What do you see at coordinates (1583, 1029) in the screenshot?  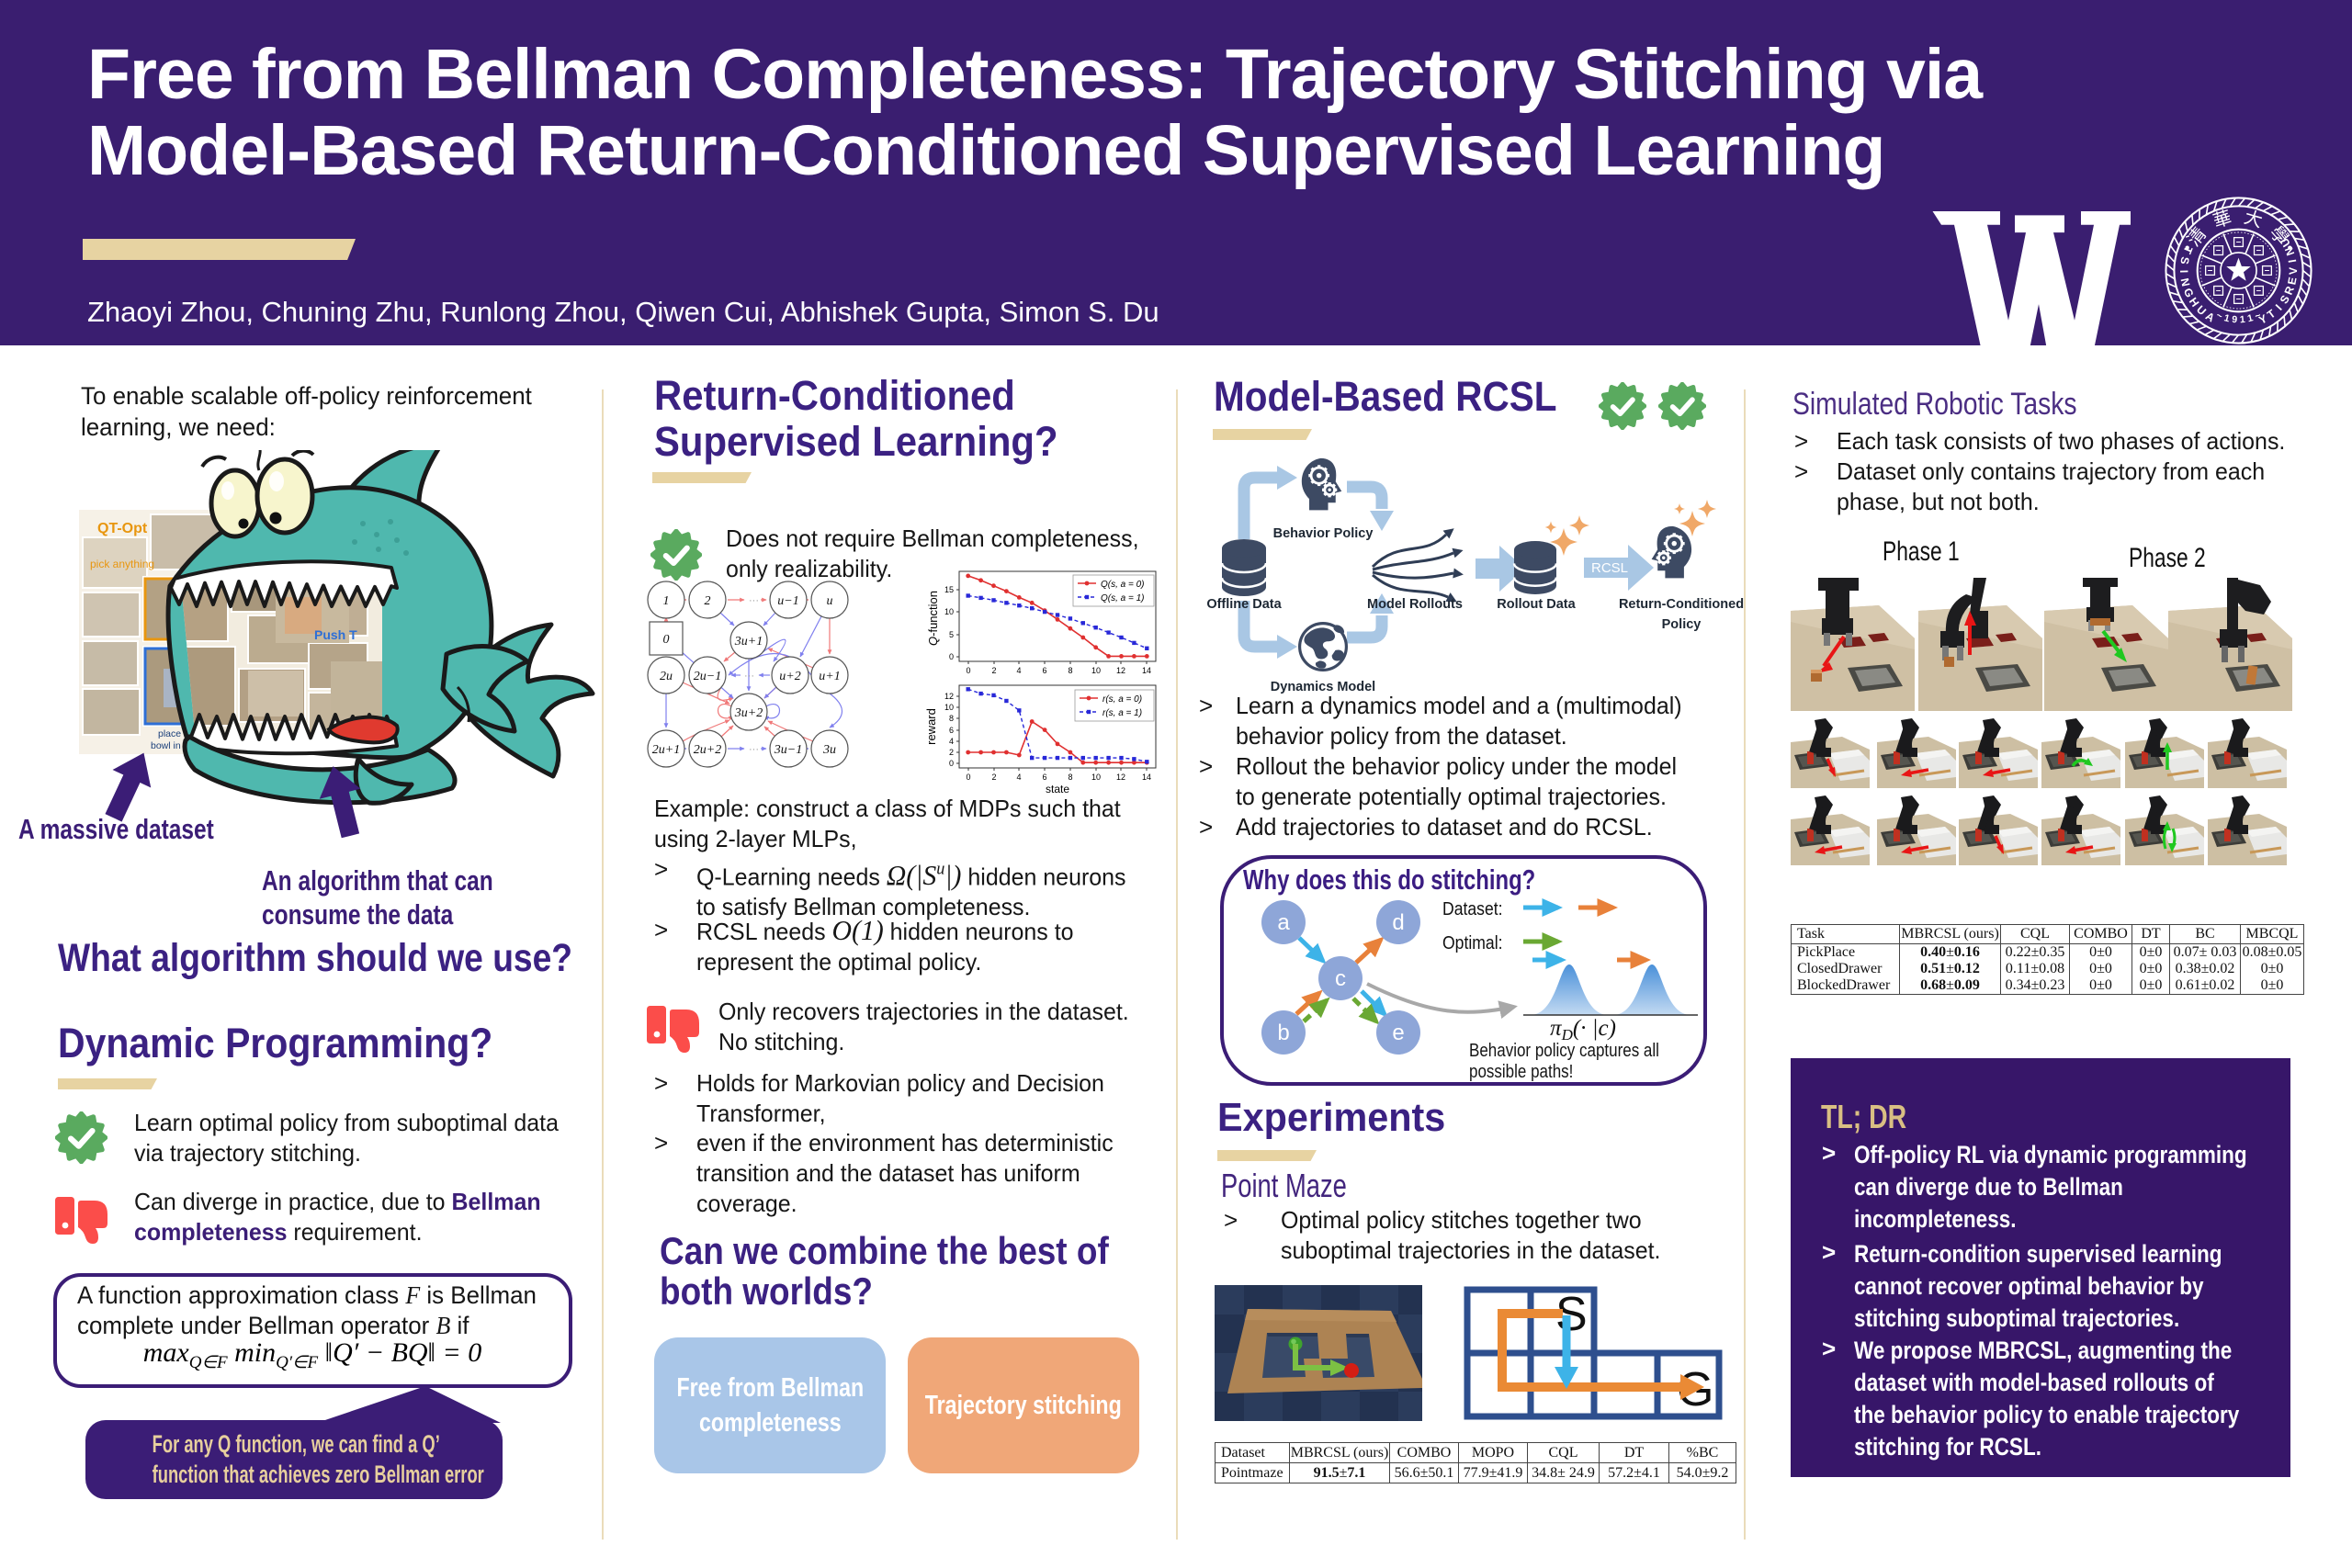 I see `svg-text: πD(· |c)` at bounding box center [1583, 1029].